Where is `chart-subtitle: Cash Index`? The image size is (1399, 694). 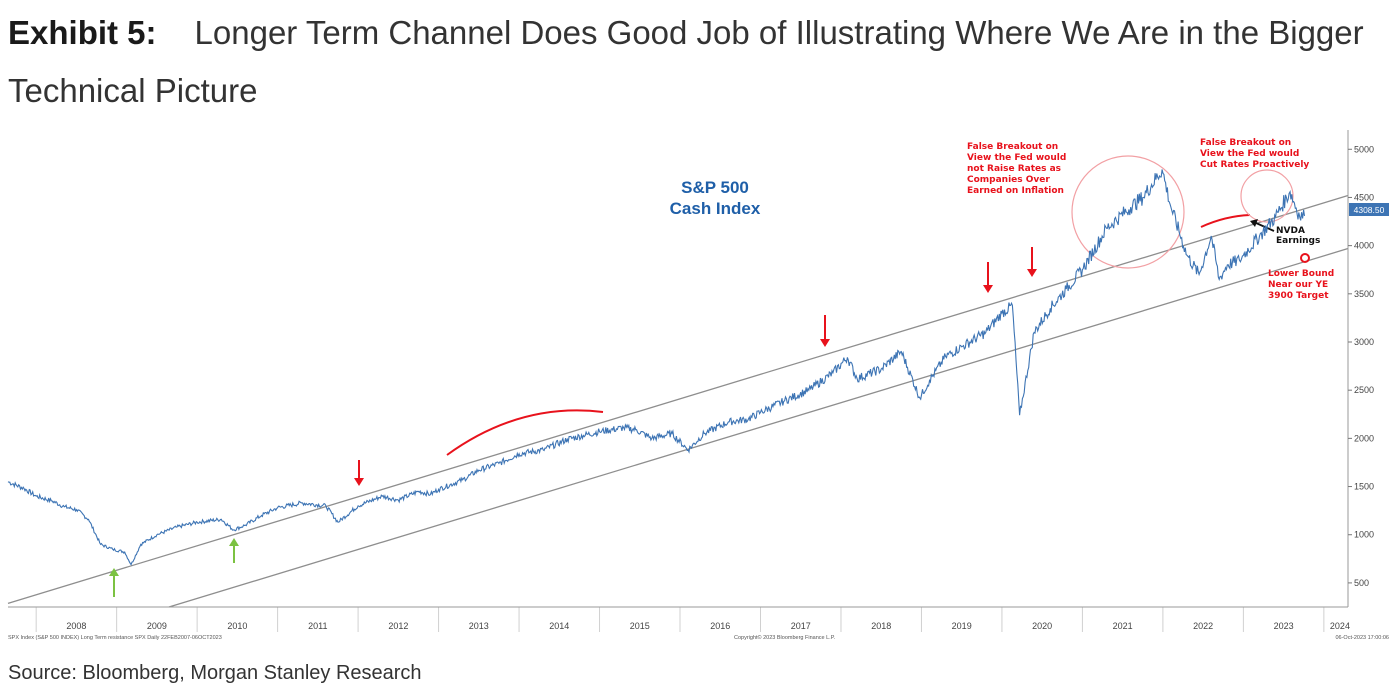 chart-subtitle: Cash Index is located at coordinates (715, 208).